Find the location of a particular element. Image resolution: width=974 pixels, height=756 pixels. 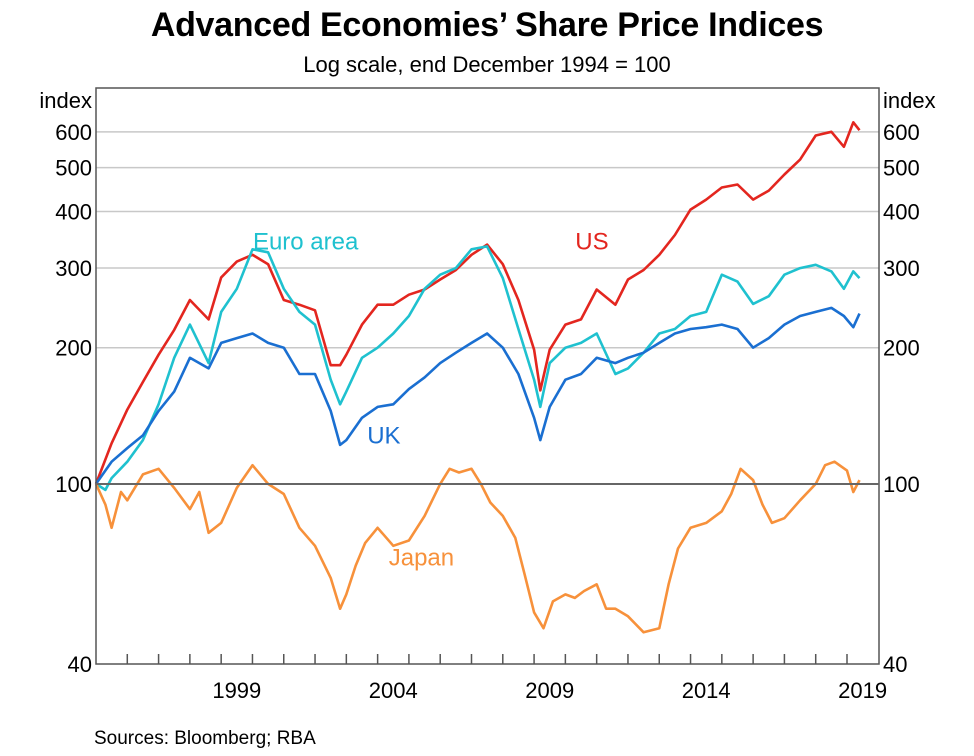

y-tick-label-right: 600 is located at coordinates (901, 132).